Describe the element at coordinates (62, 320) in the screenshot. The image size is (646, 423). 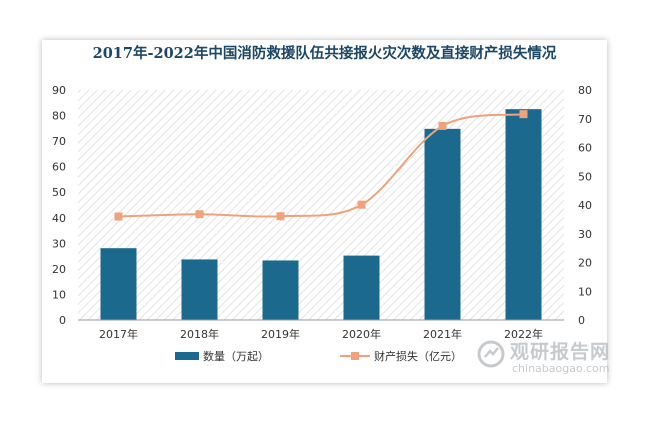
I see `y-left-tick-label: 0` at that location.